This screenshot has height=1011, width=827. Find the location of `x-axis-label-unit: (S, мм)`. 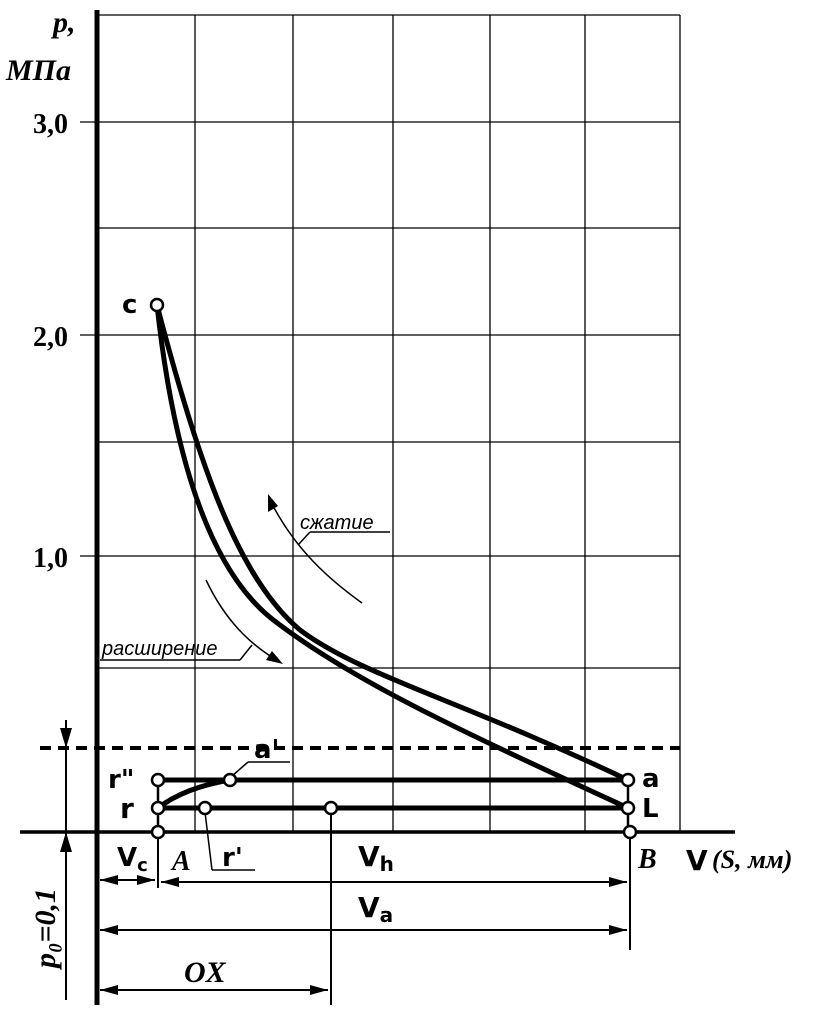

x-axis-label-unit: (S, мм) is located at coordinates (752, 859).